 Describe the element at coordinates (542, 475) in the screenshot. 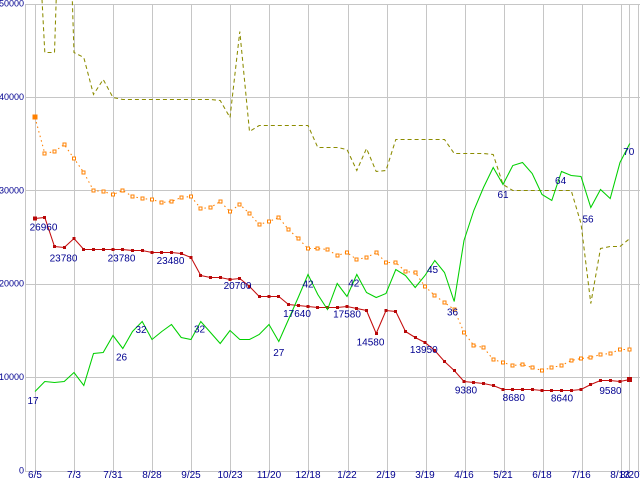

I see `svg-text: 6/18` at that location.